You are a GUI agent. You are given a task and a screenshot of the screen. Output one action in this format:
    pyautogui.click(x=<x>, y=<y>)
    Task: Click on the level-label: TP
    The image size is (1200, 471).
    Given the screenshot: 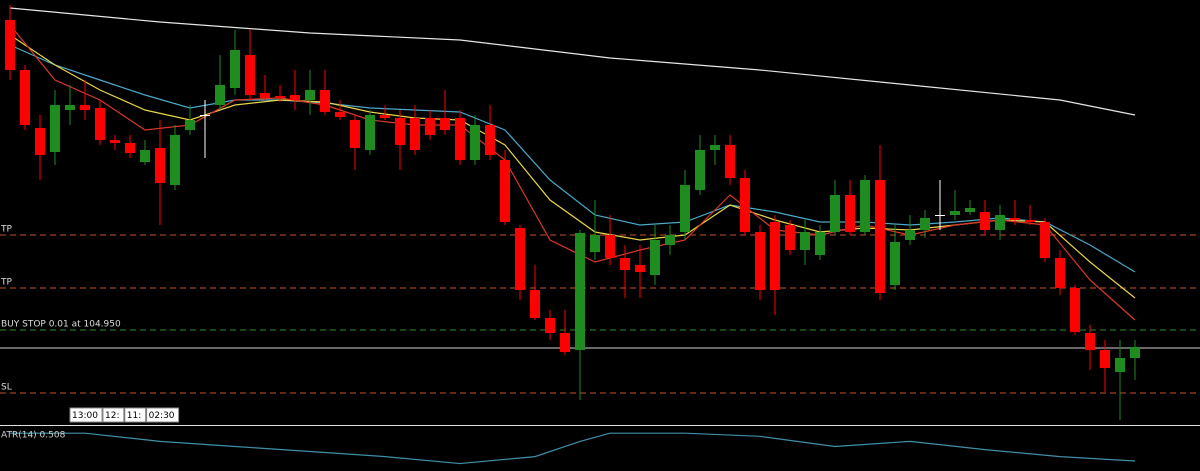 What is the action you would take?
    pyautogui.click(x=6, y=283)
    